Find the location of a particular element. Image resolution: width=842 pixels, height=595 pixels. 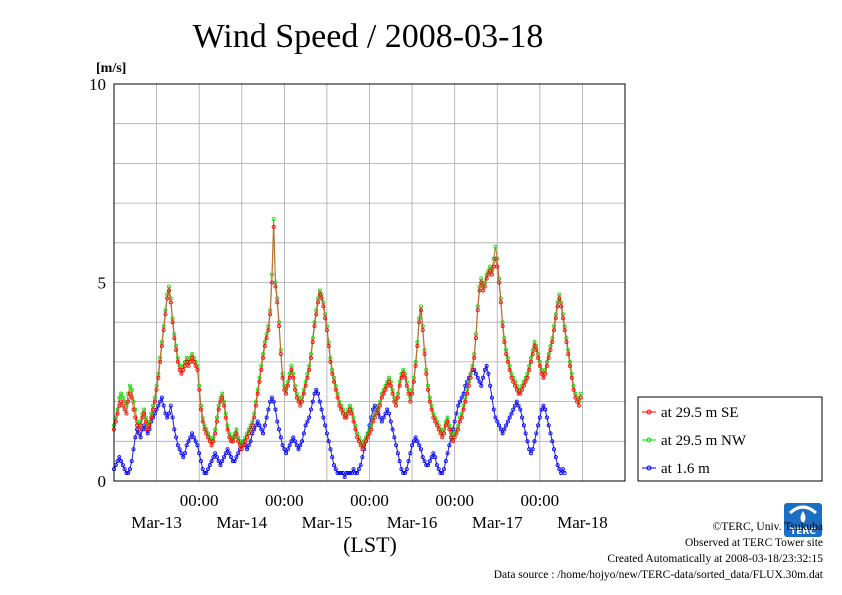

y-tick-label: 0 is located at coordinates (102, 481).